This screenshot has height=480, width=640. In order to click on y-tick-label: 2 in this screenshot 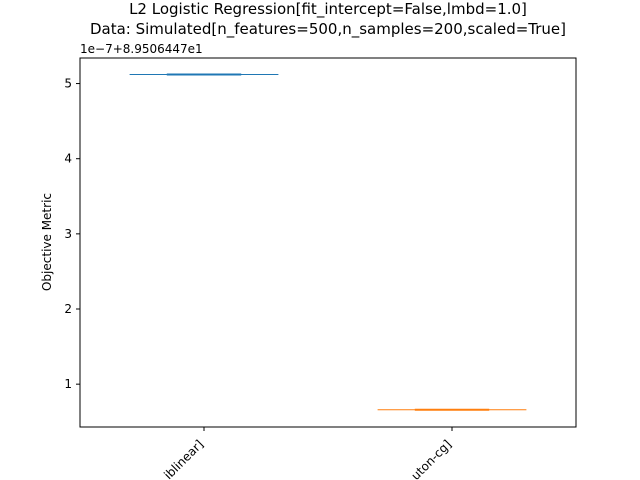, I will do `click(68, 309)`.